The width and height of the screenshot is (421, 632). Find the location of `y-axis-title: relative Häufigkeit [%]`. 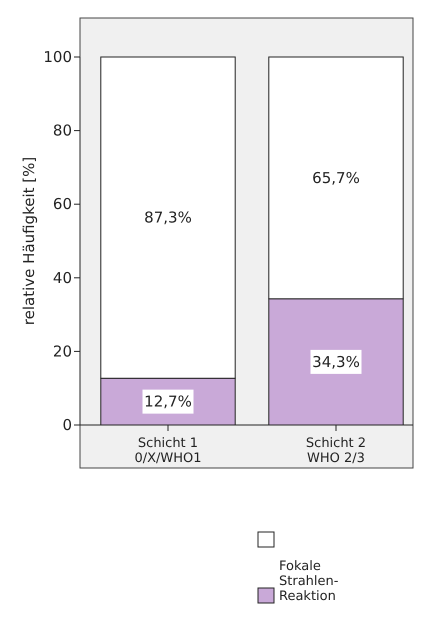

y-axis-title: relative Häufigkeit [%] is located at coordinates (29, 241).